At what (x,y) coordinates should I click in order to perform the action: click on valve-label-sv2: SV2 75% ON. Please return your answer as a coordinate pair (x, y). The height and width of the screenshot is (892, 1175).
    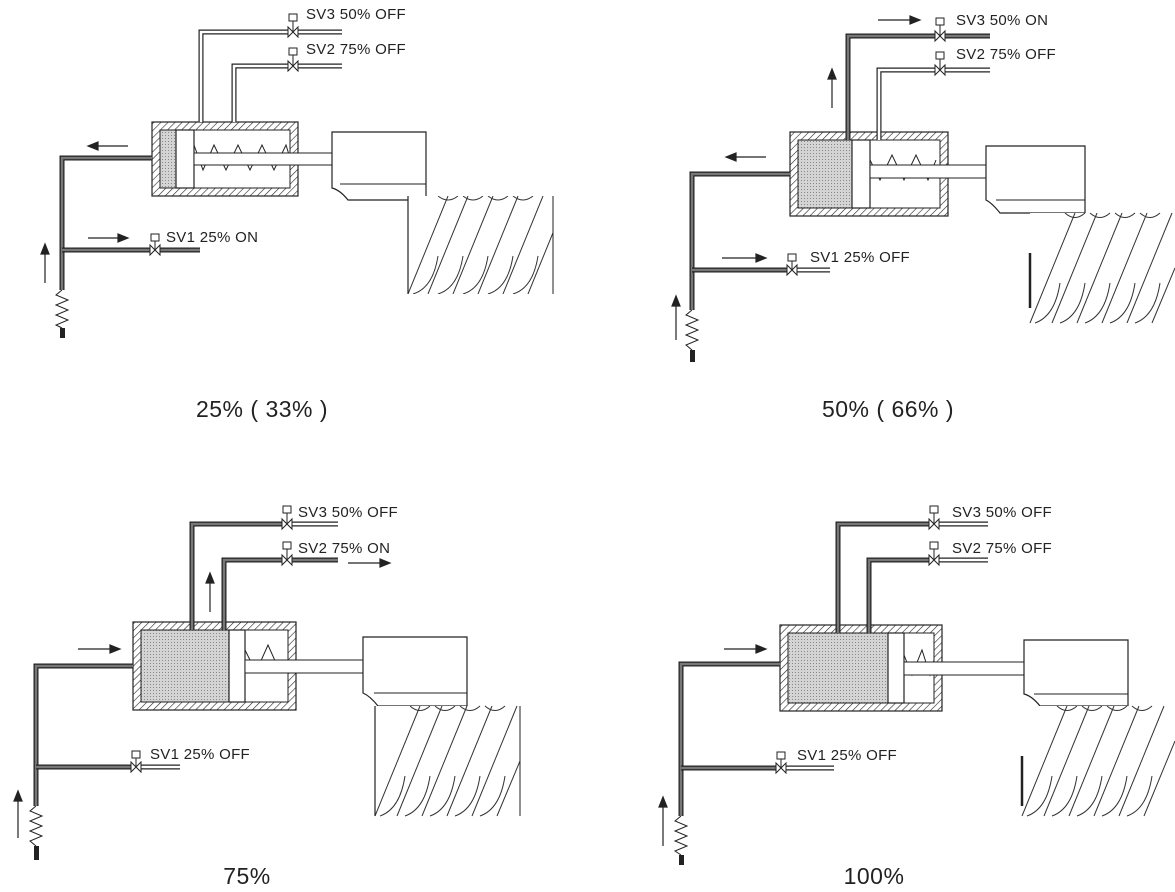
    Looking at the image, I should click on (344, 548).